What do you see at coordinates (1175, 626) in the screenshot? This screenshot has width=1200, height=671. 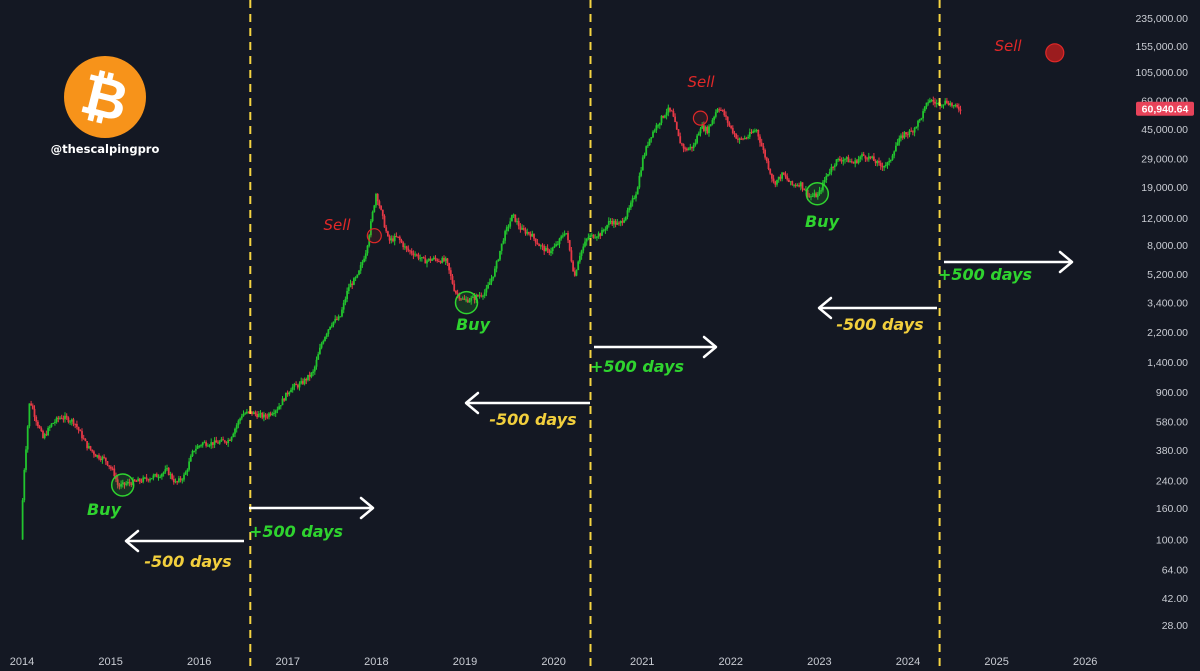 I see `y-tick-label: 28.00` at bounding box center [1175, 626].